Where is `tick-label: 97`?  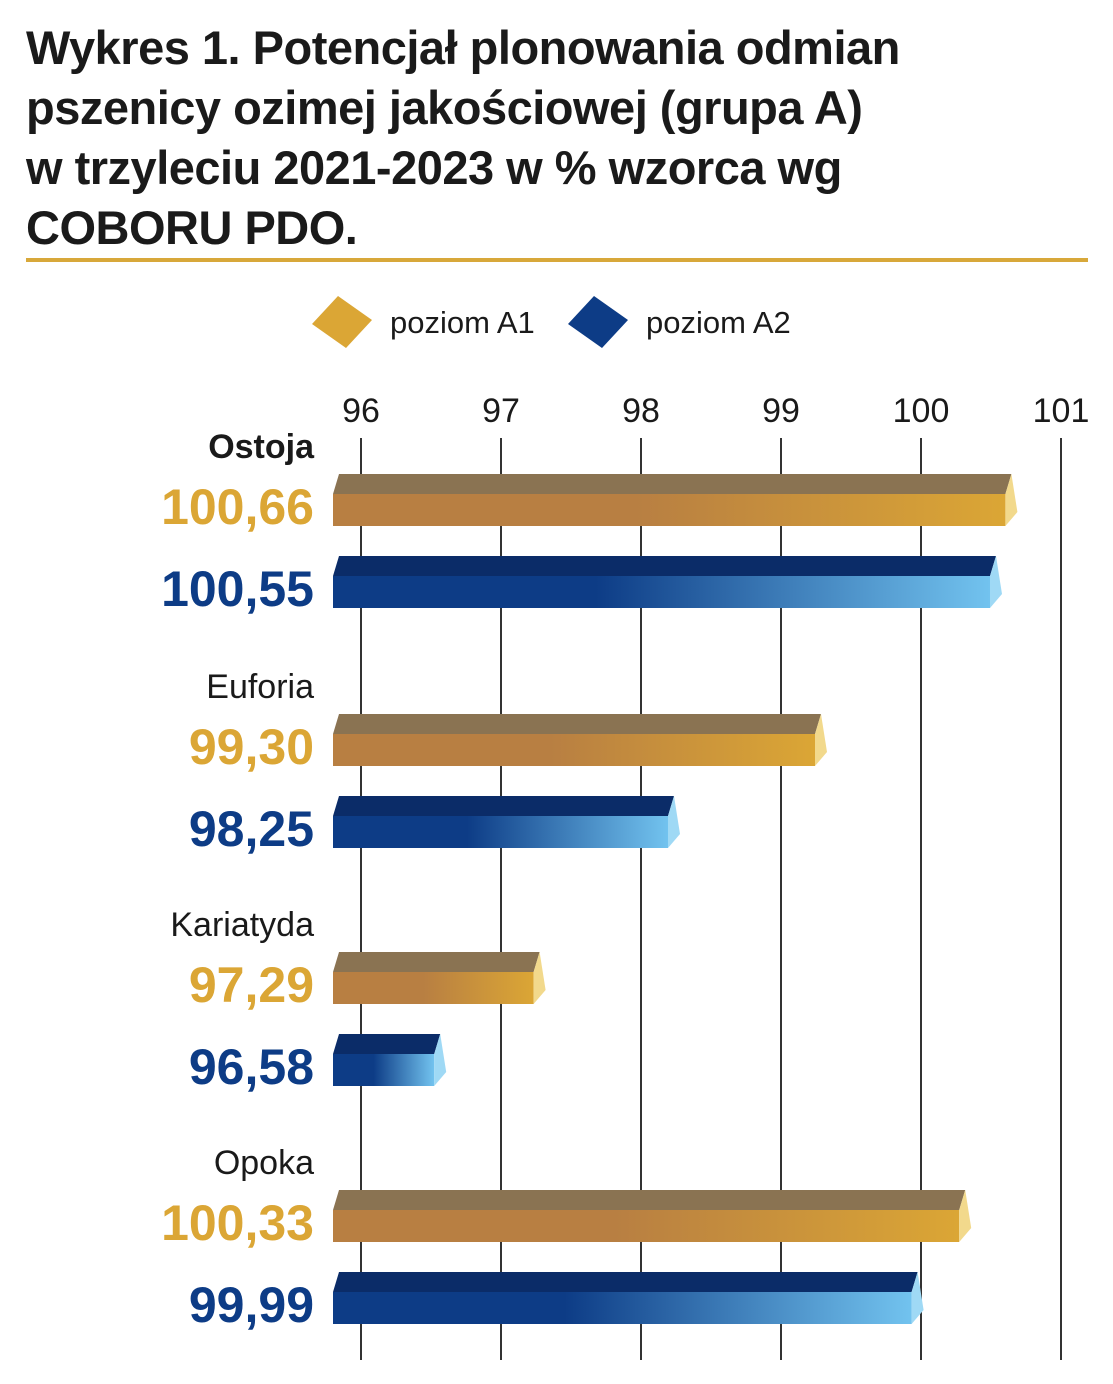 tick-label: 97 is located at coordinates (501, 411).